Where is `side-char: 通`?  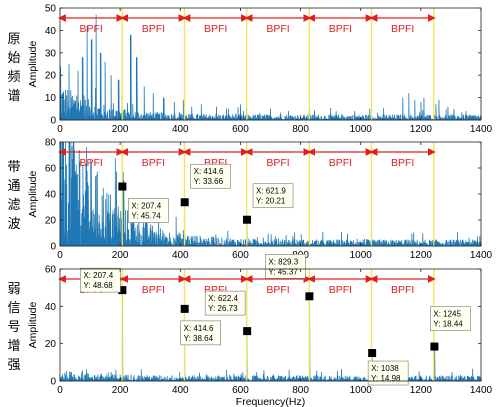
side-char: 通 is located at coordinates (14, 186).